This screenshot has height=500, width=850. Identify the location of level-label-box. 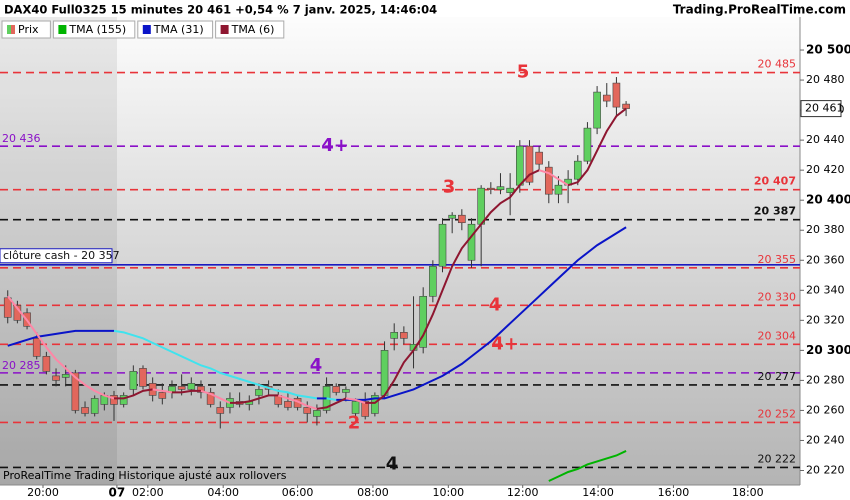
(56, 256).